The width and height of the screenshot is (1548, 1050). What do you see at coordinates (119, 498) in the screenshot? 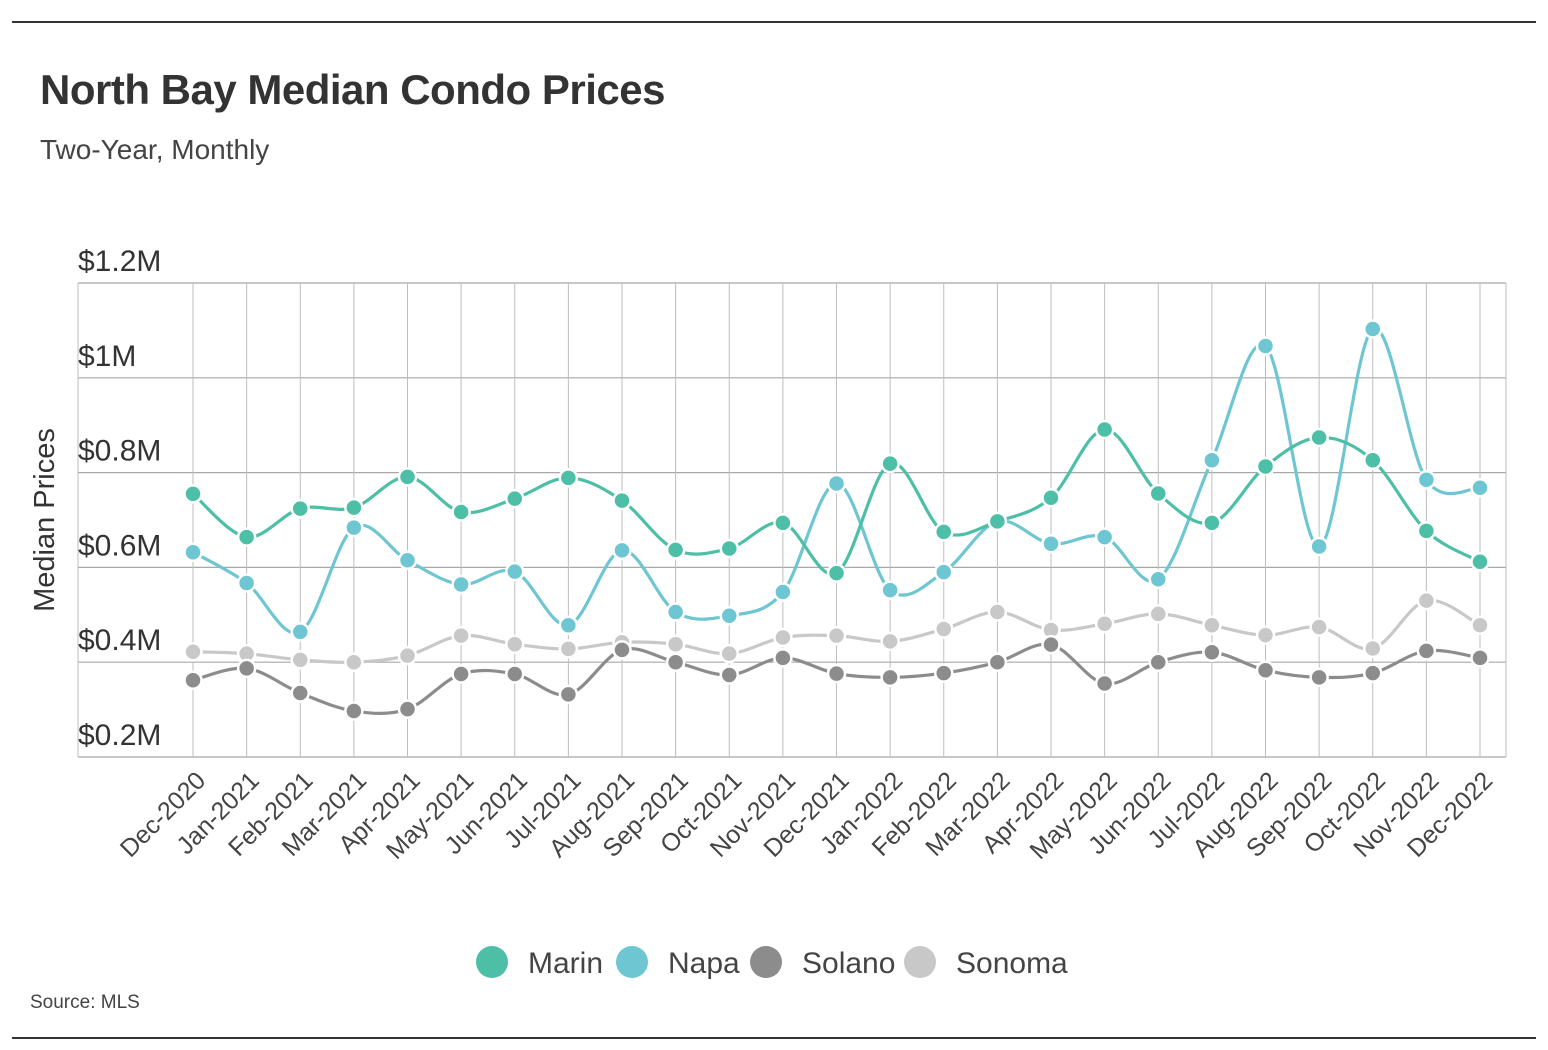
I see `y-axis-ticks: $1.2M $1M $0.8M $0.6M $0.4M $0.2M` at bounding box center [119, 498].